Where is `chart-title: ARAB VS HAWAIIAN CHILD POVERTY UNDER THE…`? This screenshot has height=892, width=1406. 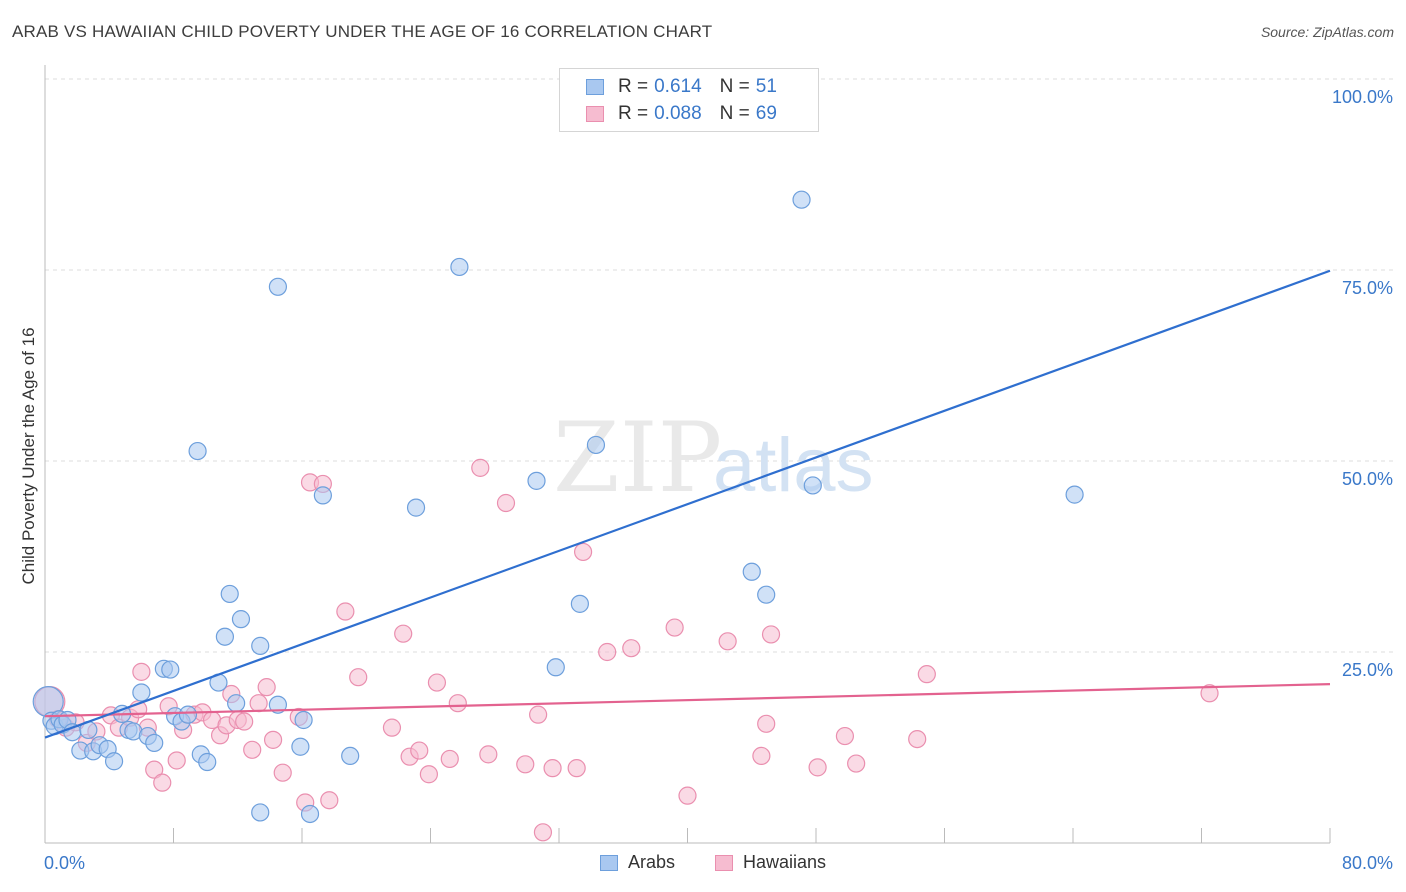 chart-title: ARAB VS HAWAIIAN CHILD POVERTY UNDER THE… is located at coordinates (362, 31).